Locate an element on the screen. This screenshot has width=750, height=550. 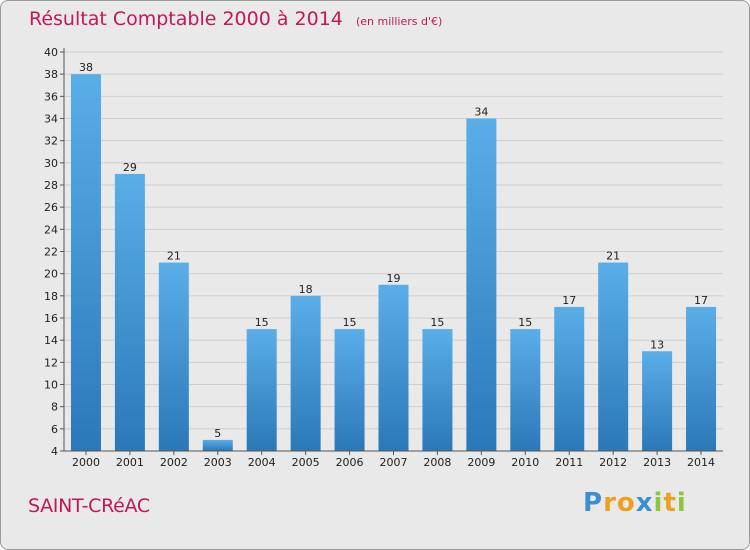
x-tick-label: 2000 is located at coordinates (86, 462).